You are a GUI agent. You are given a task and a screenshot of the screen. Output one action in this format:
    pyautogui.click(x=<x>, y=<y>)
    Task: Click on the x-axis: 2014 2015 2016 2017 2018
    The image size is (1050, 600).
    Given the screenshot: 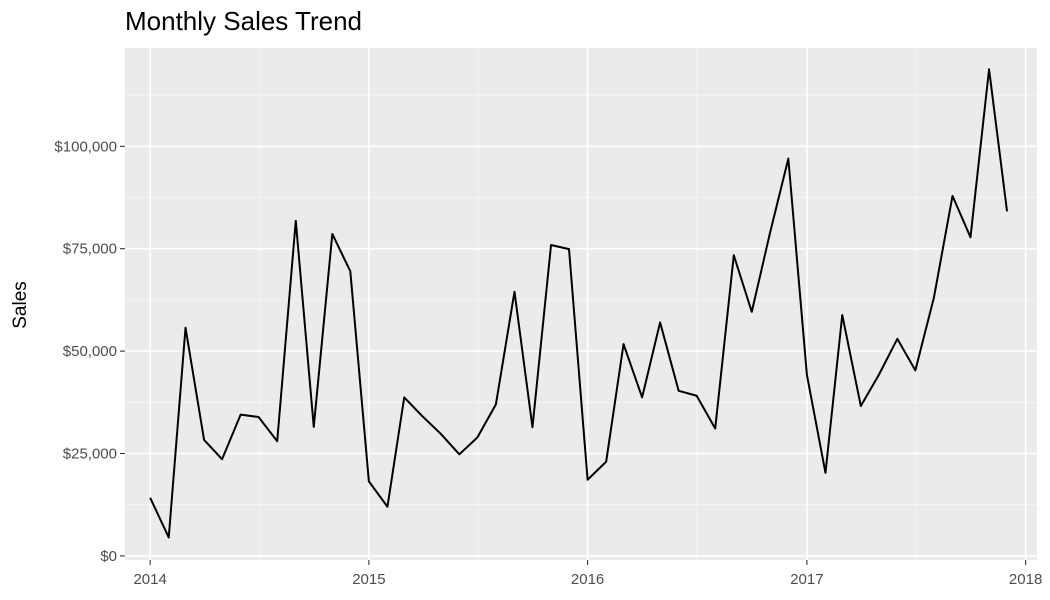 What is the action you would take?
    pyautogui.click(x=587, y=574)
    